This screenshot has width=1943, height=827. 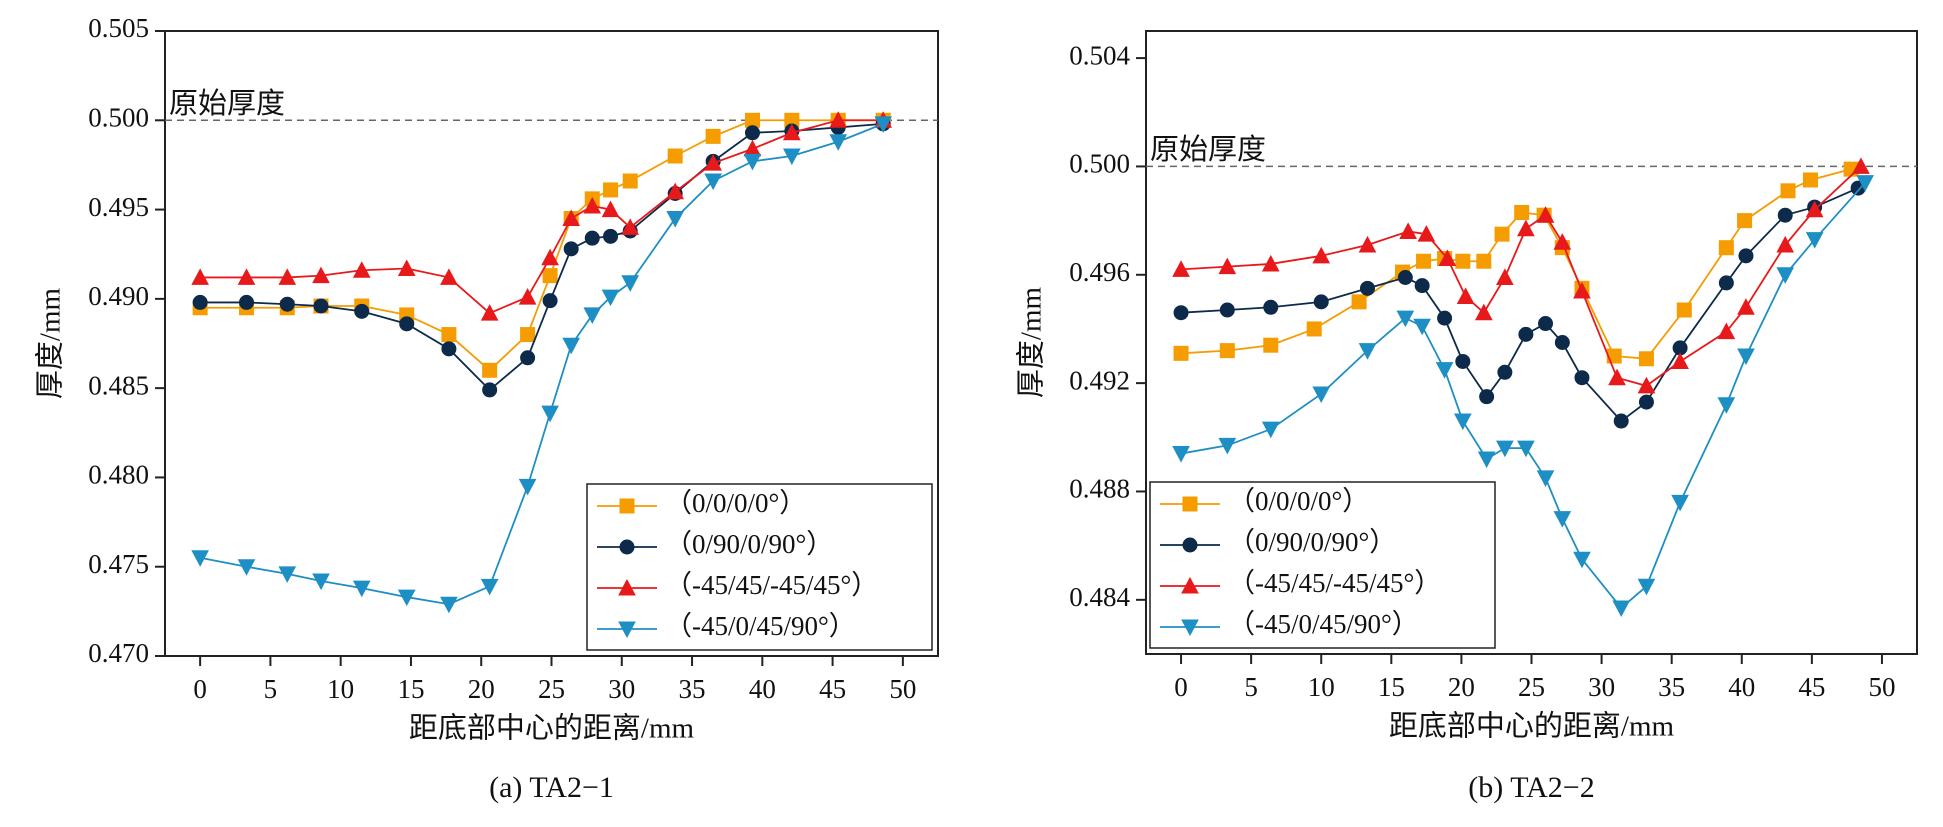 I want to click on y-tick-label: 0.488, so click(x=1099, y=489).